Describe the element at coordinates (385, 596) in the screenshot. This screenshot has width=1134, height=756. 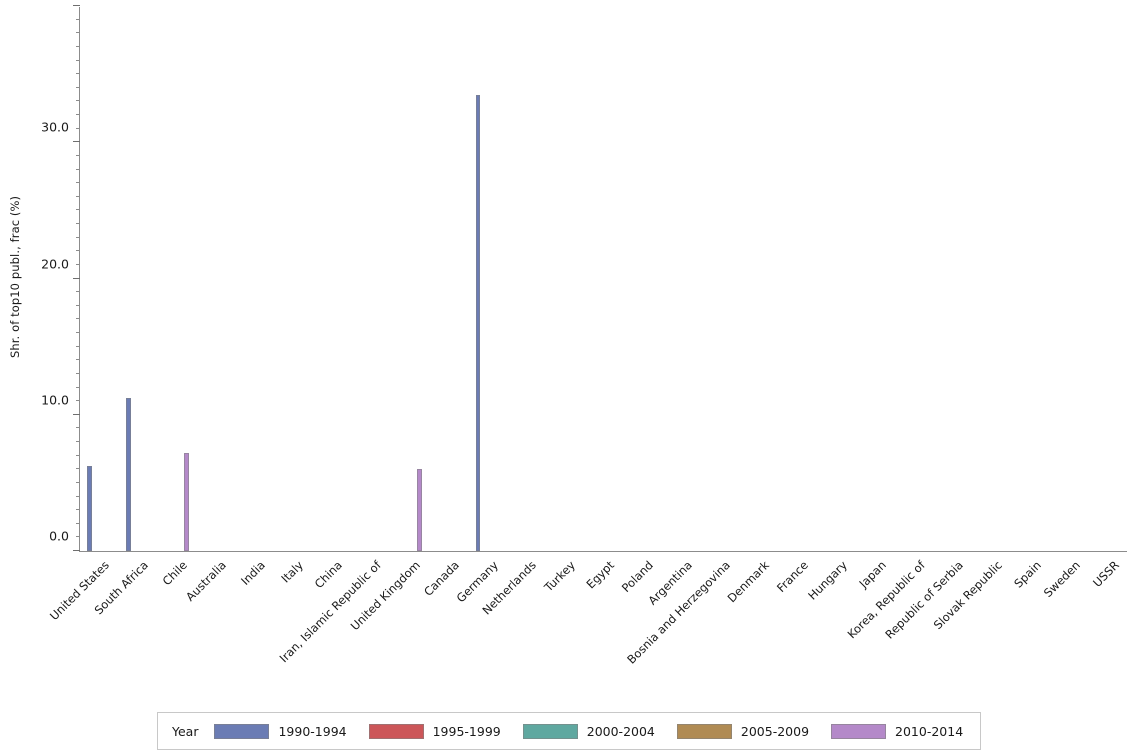
I see `x-tick-label: United Kingdom` at that location.